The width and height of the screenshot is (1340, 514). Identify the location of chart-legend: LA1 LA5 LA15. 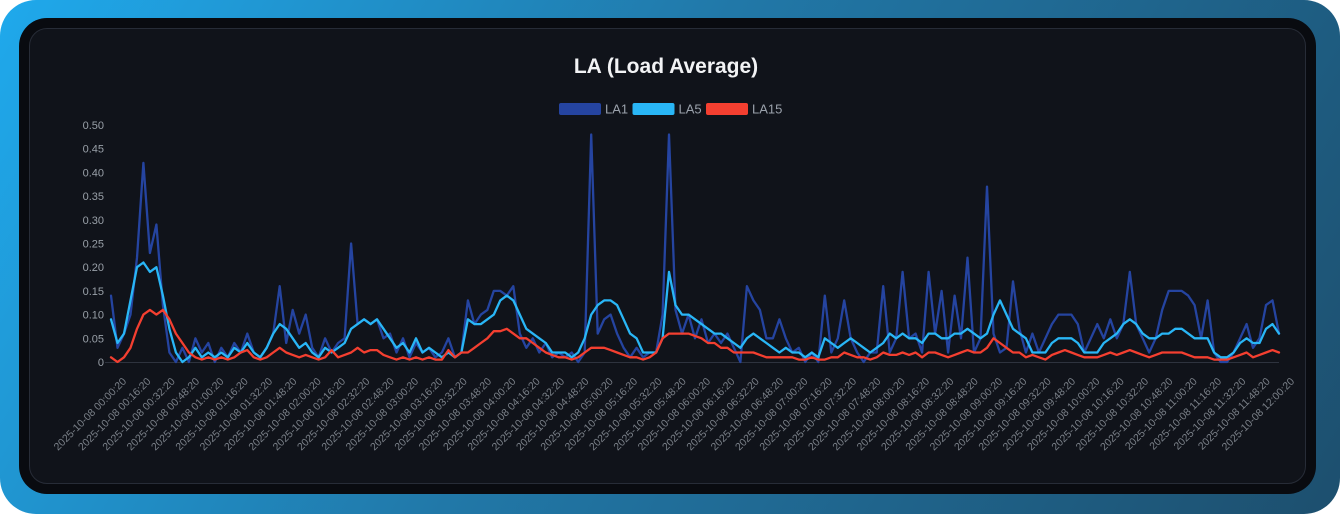
(670, 109).